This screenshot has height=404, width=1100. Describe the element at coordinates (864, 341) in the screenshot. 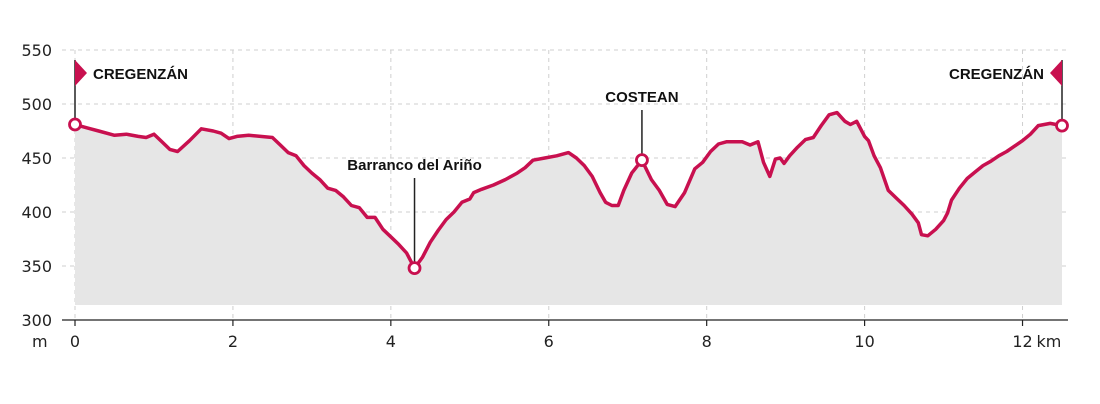

I see `x-tick-label: 10` at that location.